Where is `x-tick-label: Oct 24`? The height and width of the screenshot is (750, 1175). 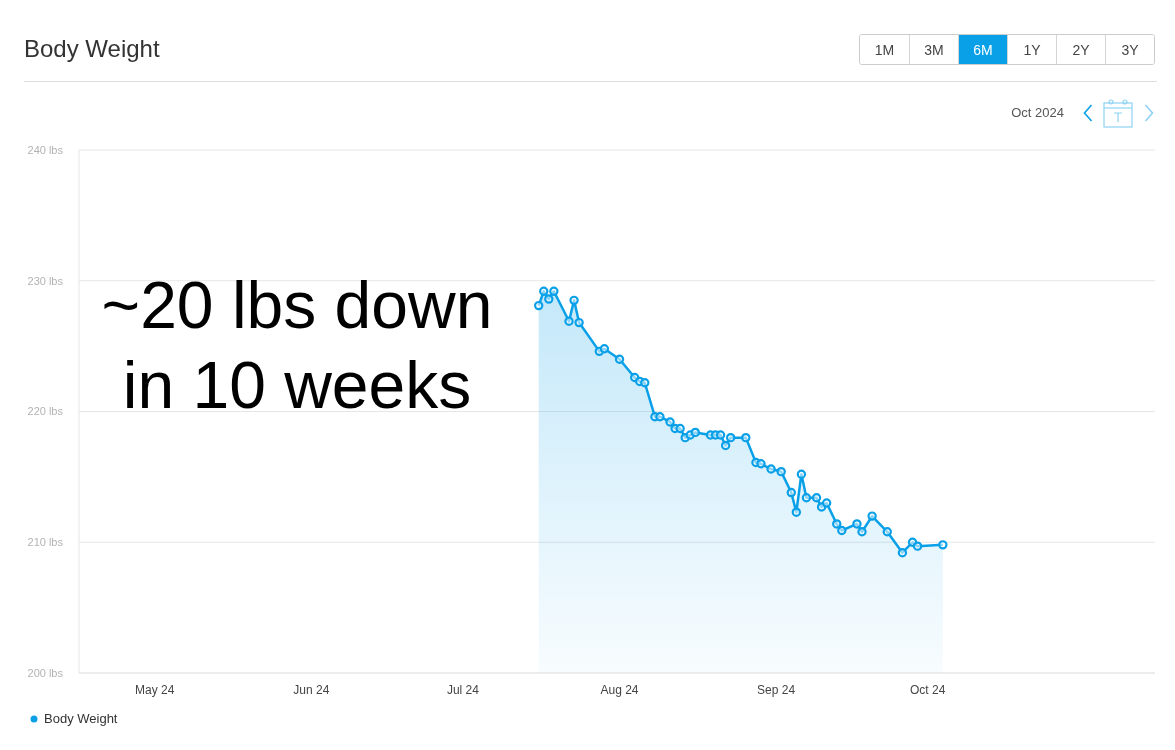
x-tick-label: Oct 24 is located at coordinates (928, 689).